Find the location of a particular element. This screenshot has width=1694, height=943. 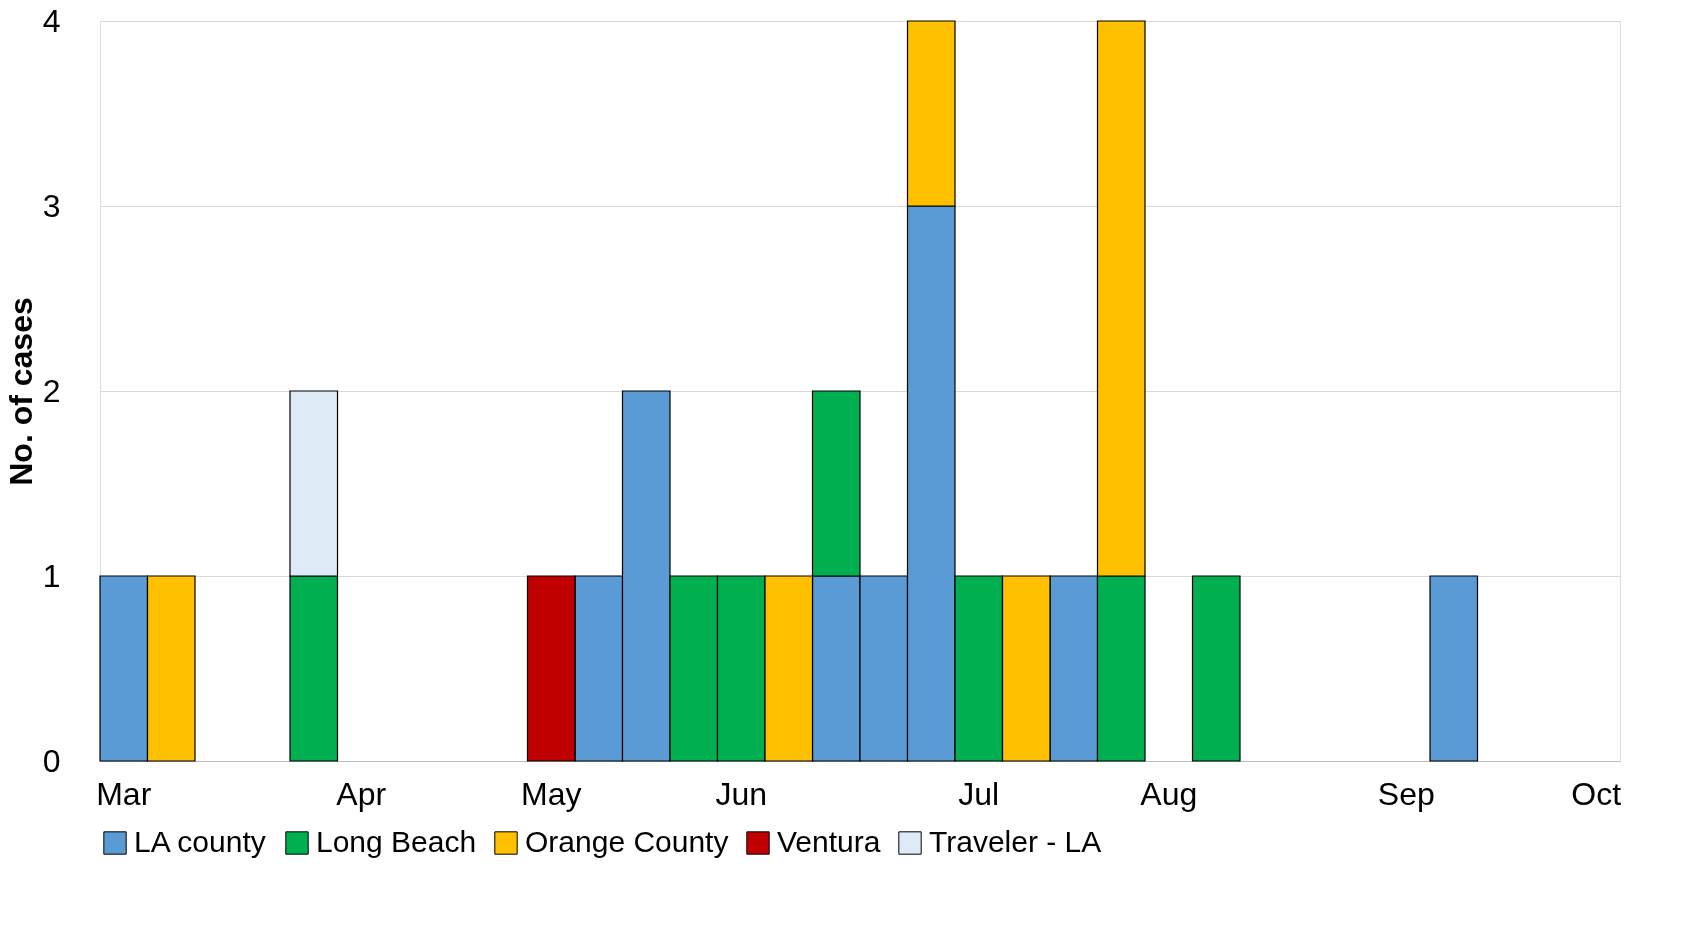

legend-label: Orange County is located at coordinates (627, 841).